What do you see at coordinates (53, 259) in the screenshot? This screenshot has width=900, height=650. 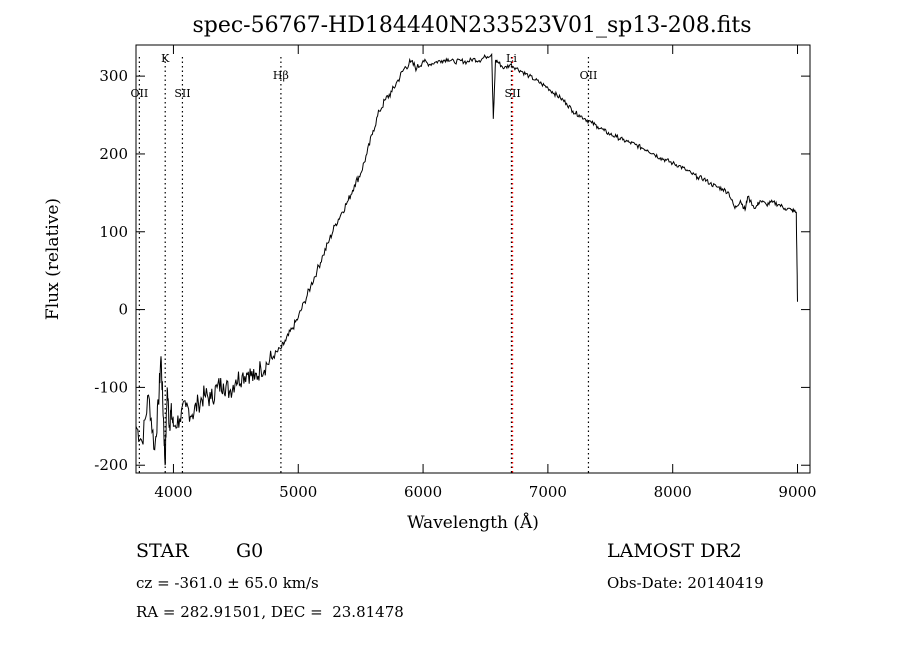 I see `y-axis-label: Flux (relative)` at bounding box center [53, 259].